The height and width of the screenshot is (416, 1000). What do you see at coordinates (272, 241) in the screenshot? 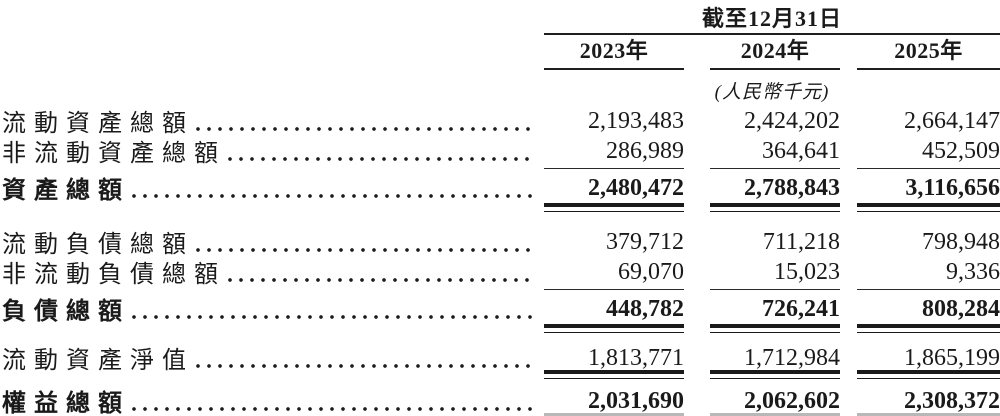
I see `row-label-cell: 流動負債總額` at bounding box center [272, 241].